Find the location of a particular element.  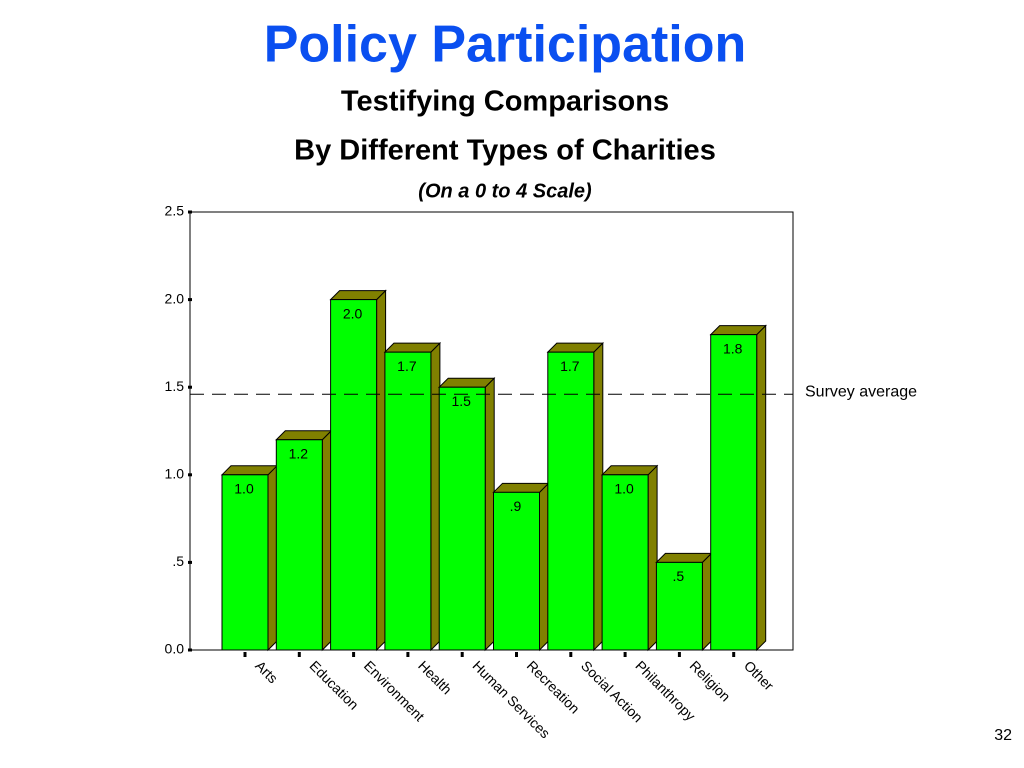

x-tick-label: Education is located at coordinates (334, 684).